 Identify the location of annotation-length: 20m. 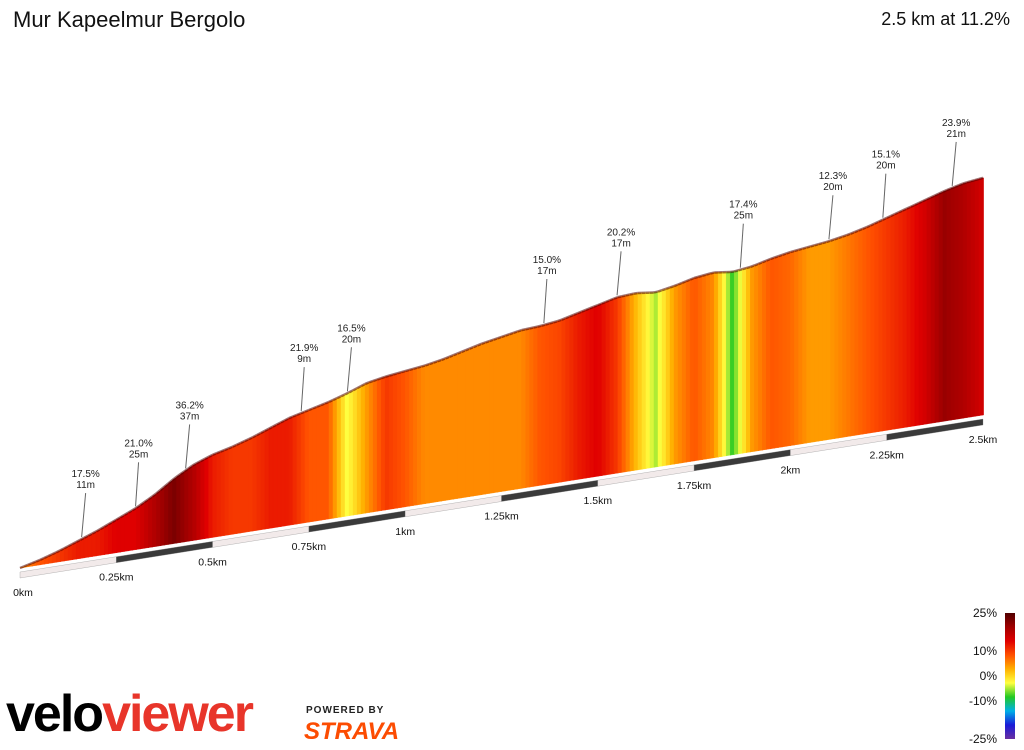
(832, 187).